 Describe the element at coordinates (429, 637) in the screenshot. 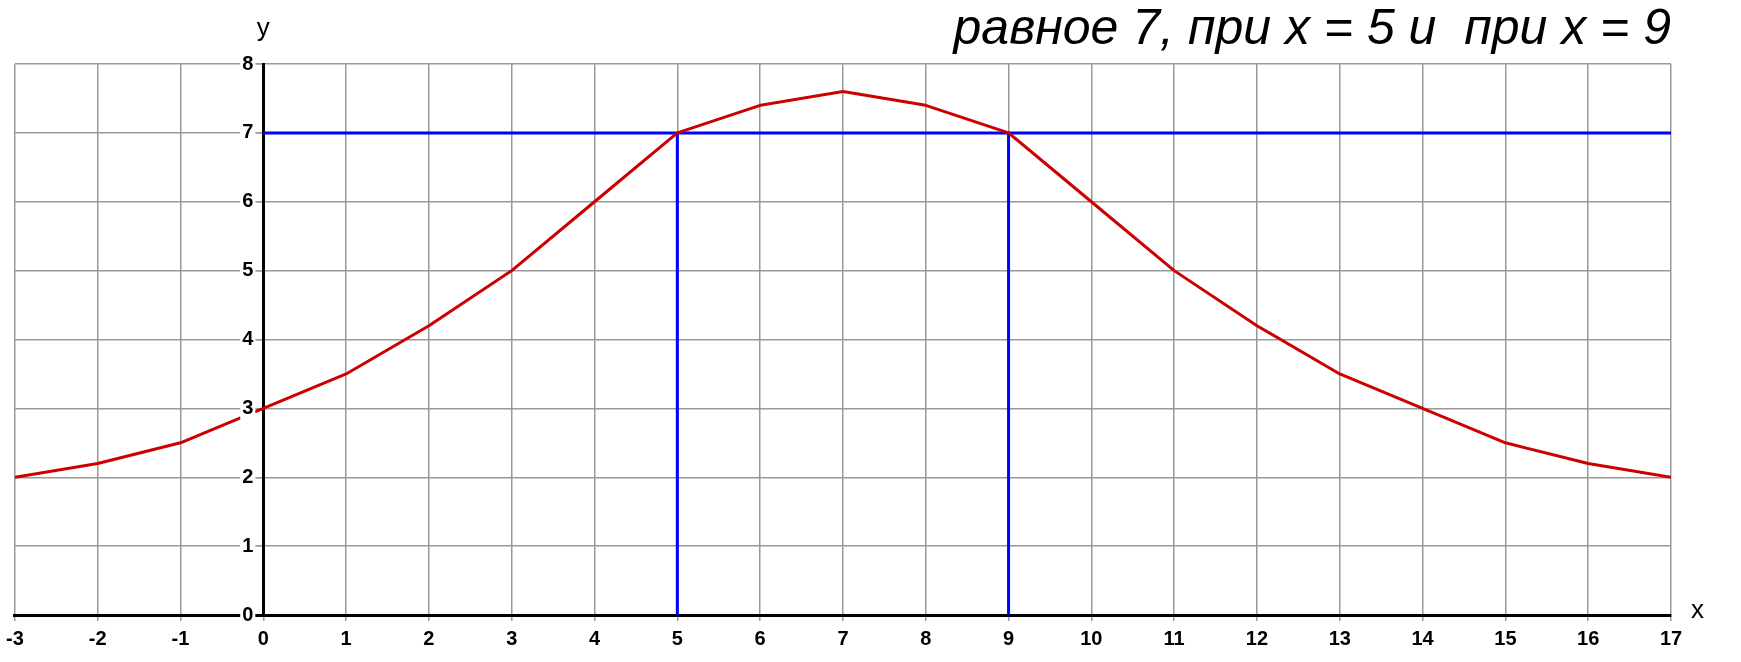

I see `x-tick-label: 2` at that location.